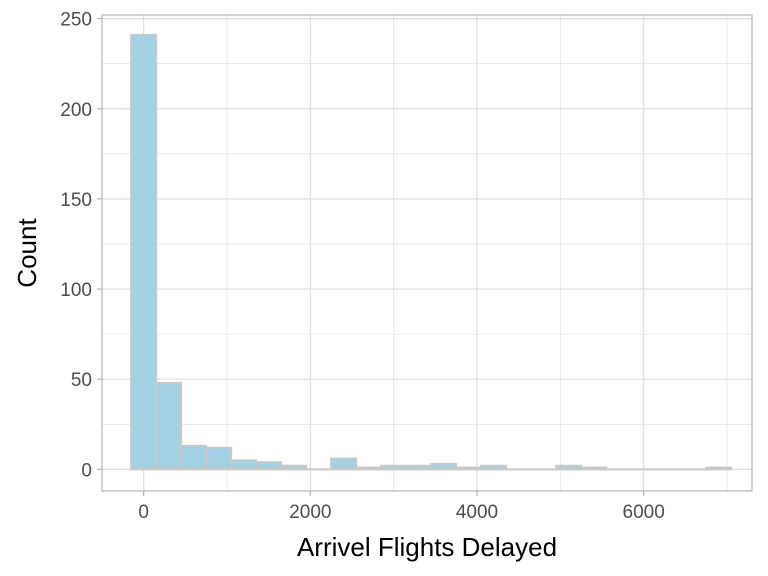 This screenshot has width=768, height=576. I want to click on y-tick-label: 50, so click(81, 380).